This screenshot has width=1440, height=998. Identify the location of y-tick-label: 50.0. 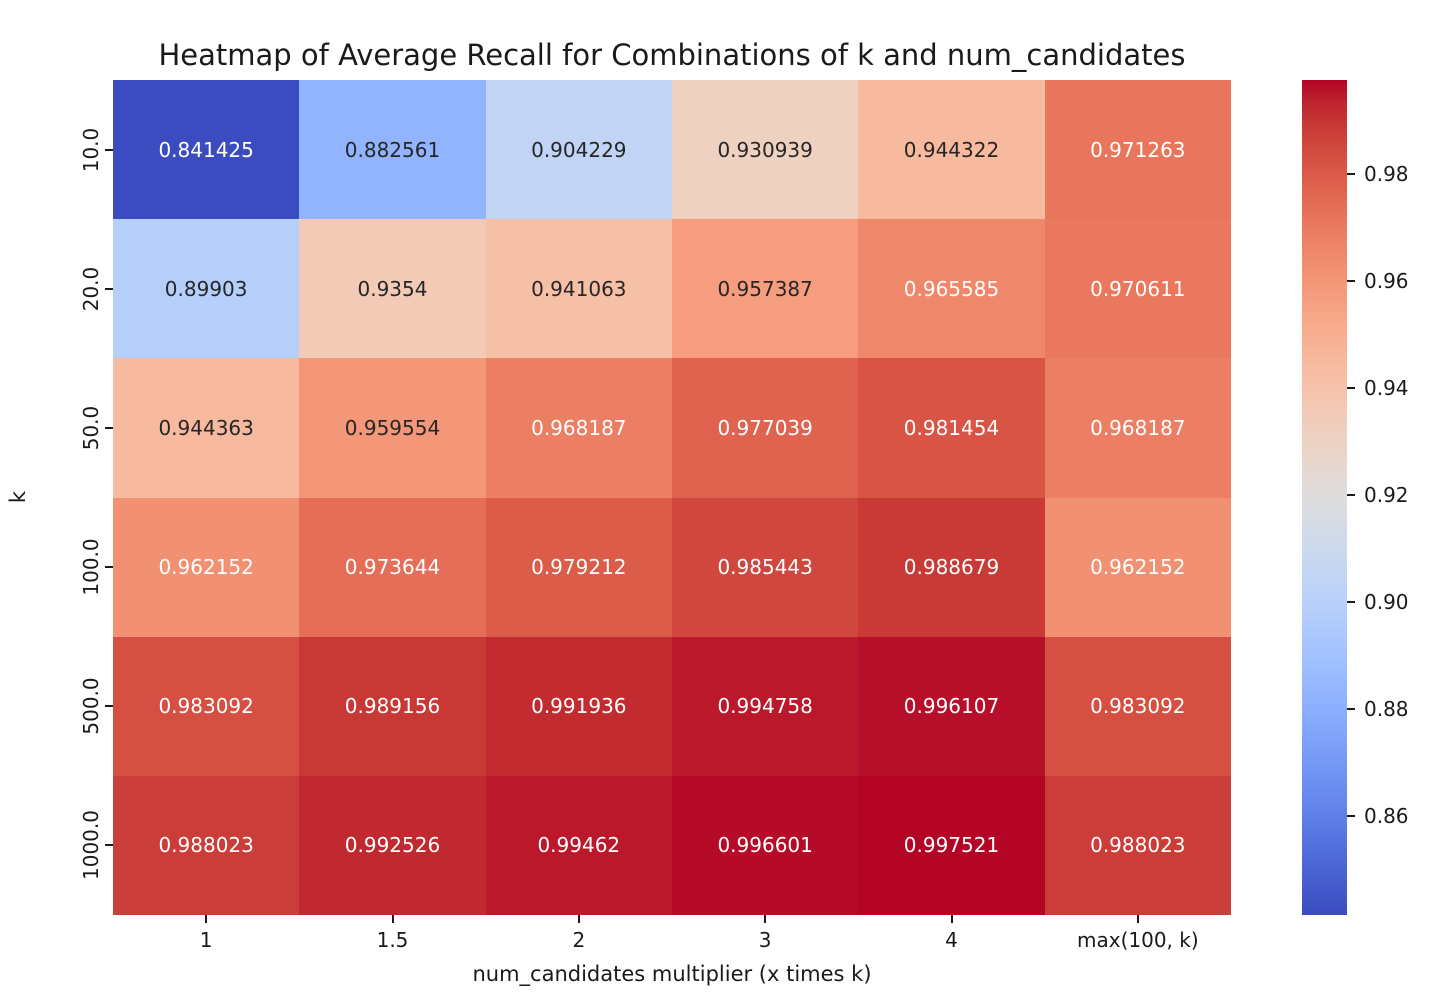
(91, 428).